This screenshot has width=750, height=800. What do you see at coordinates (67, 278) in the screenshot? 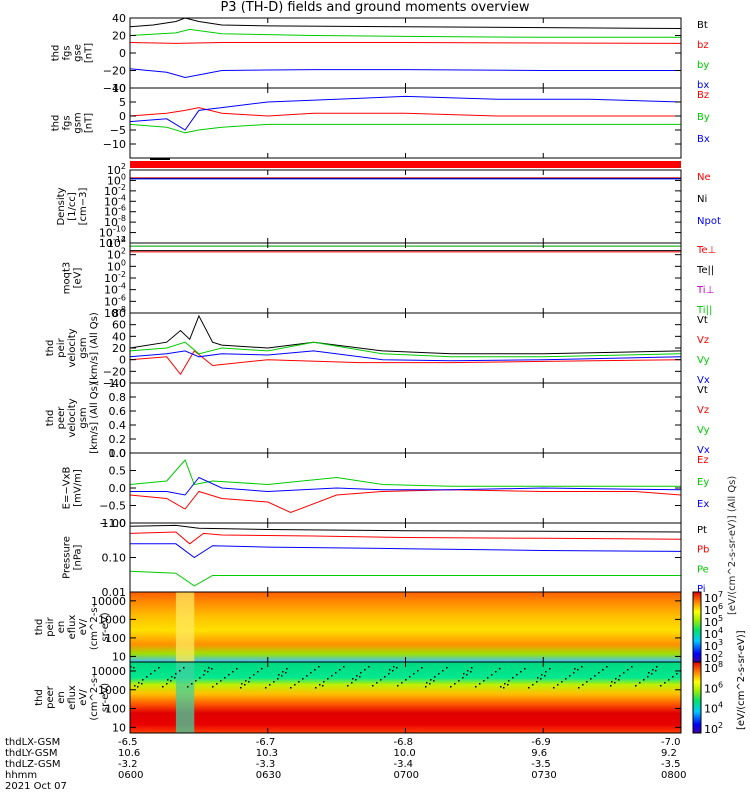
I see `y-axis-label-line: moqt3` at bounding box center [67, 278].